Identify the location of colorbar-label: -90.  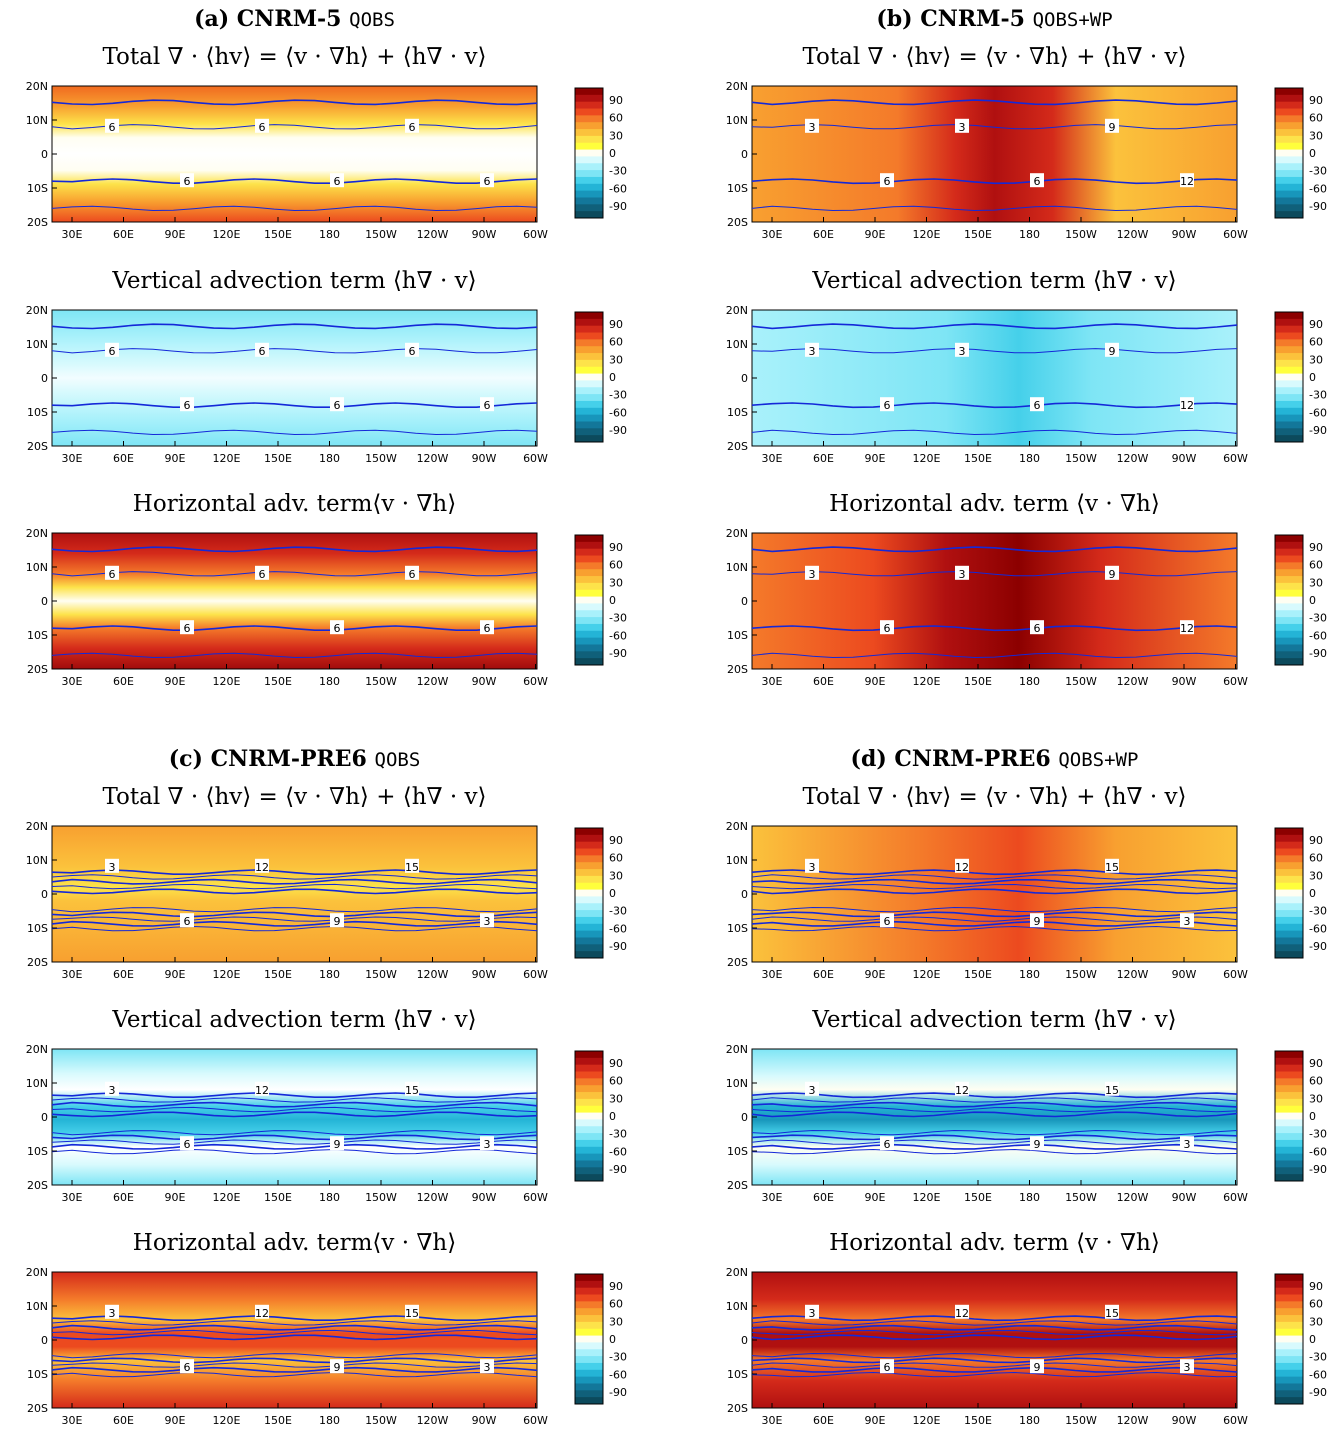
(1318, 1392).